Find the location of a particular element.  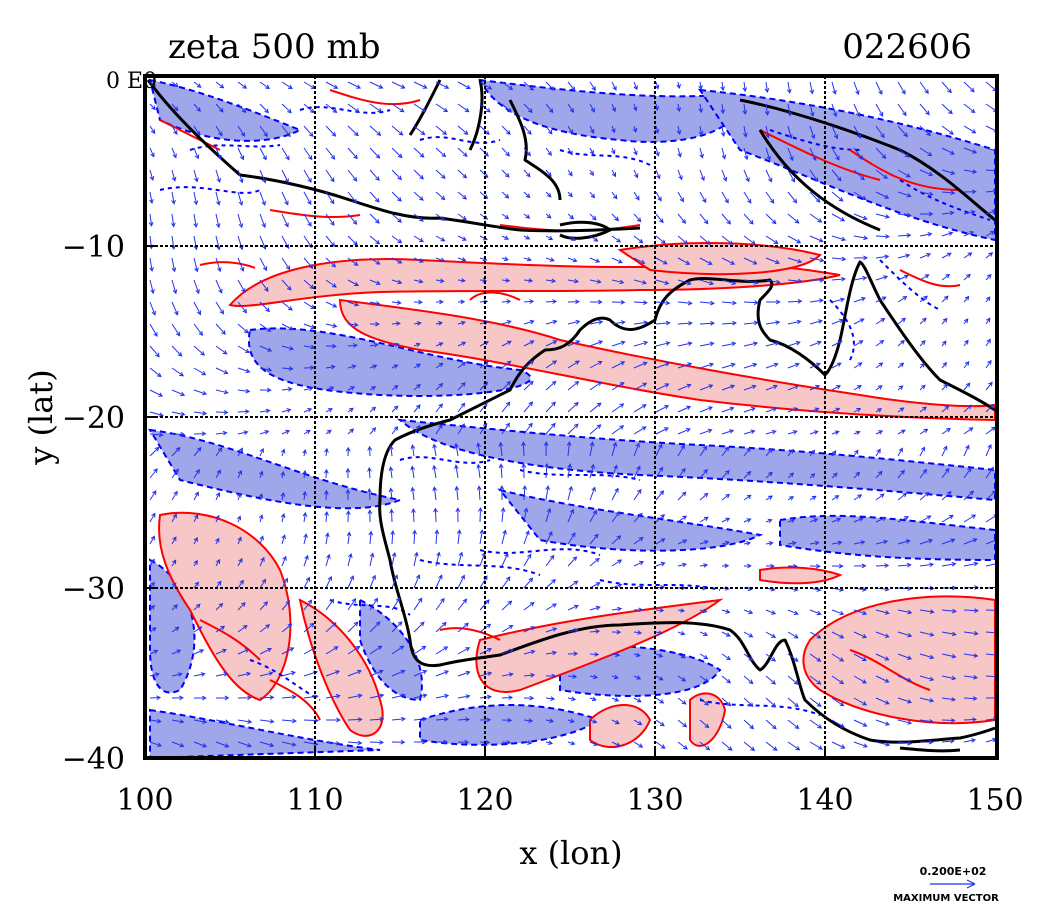

corner-label: 0 E0 is located at coordinates (131, 81).